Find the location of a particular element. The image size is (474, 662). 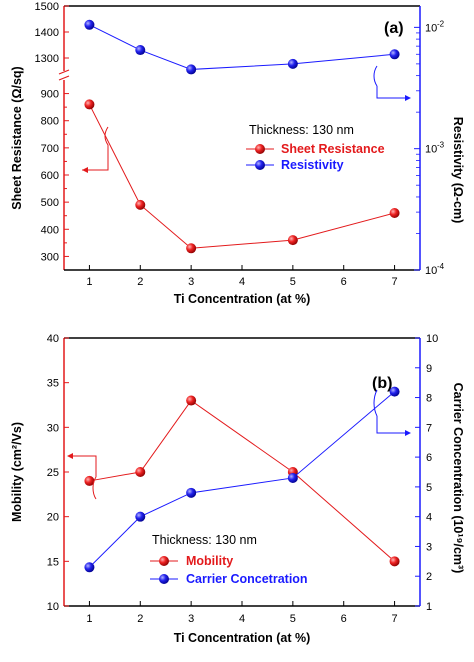

panel-b-legend-marker-mobility is located at coordinates (164, 561).